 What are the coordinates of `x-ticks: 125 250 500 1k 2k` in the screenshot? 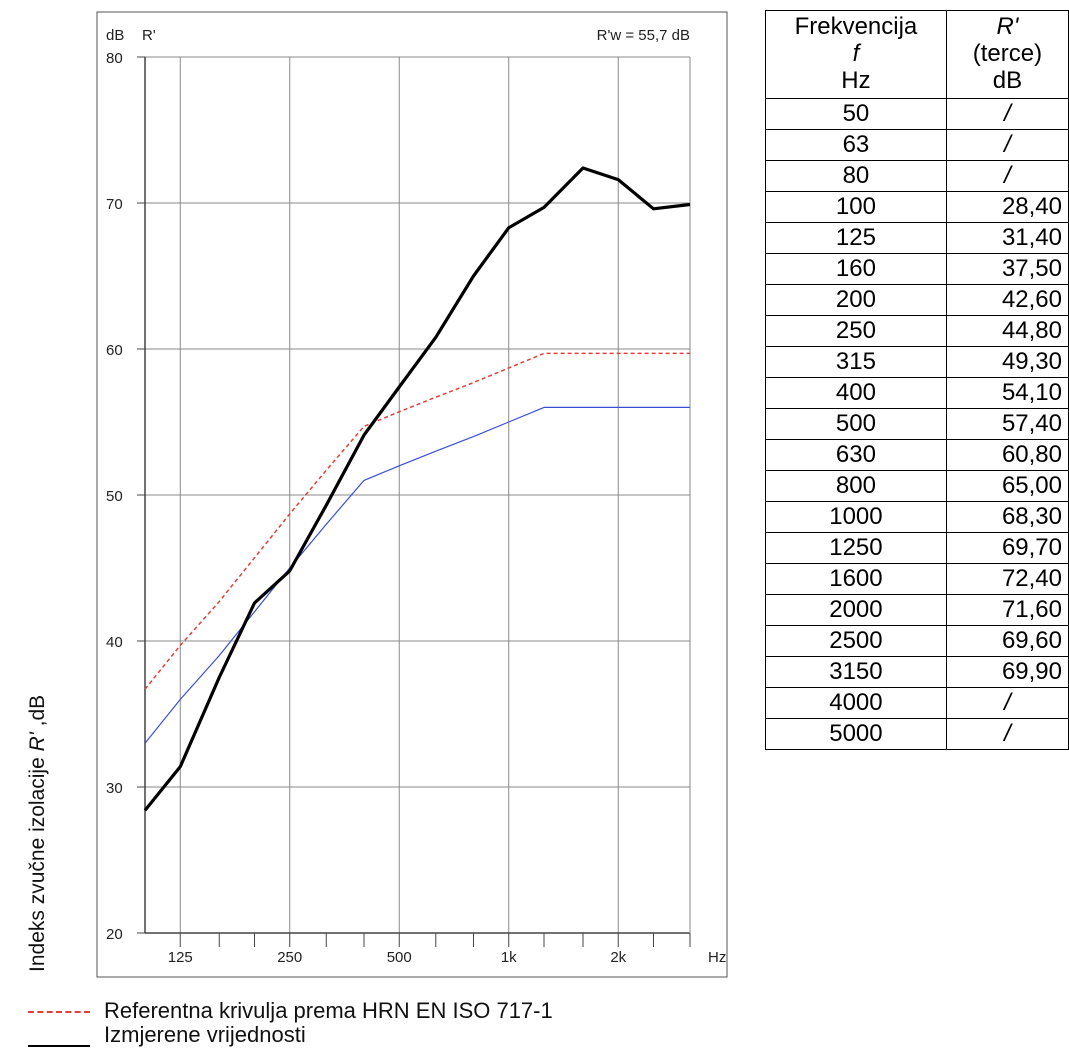 It's located at (429, 949).